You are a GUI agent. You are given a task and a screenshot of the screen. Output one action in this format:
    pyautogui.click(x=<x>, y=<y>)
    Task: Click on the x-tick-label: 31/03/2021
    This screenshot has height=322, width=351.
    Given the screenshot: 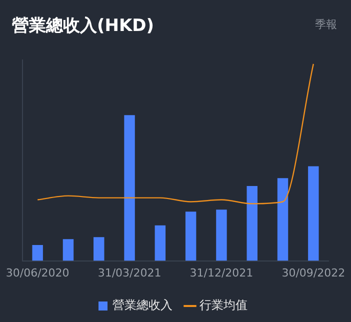 What is the action you would take?
    pyautogui.click(x=130, y=273)
    